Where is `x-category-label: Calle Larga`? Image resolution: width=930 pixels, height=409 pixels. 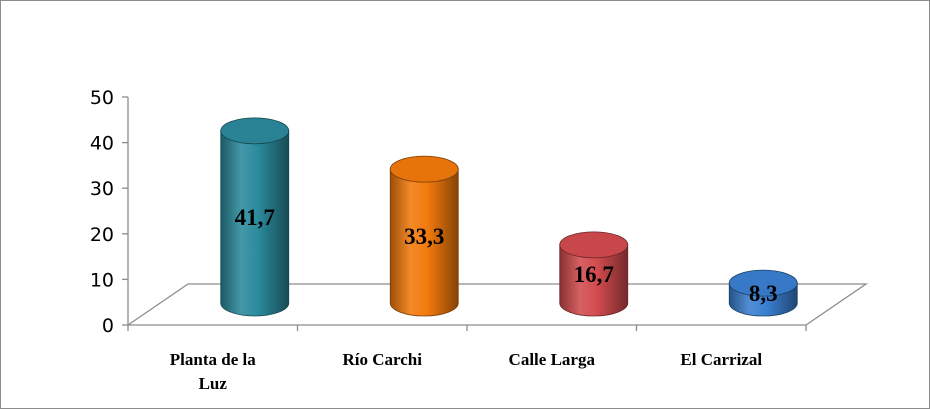
x-category-label: Calle Larga is located at coordinates (552, 359).